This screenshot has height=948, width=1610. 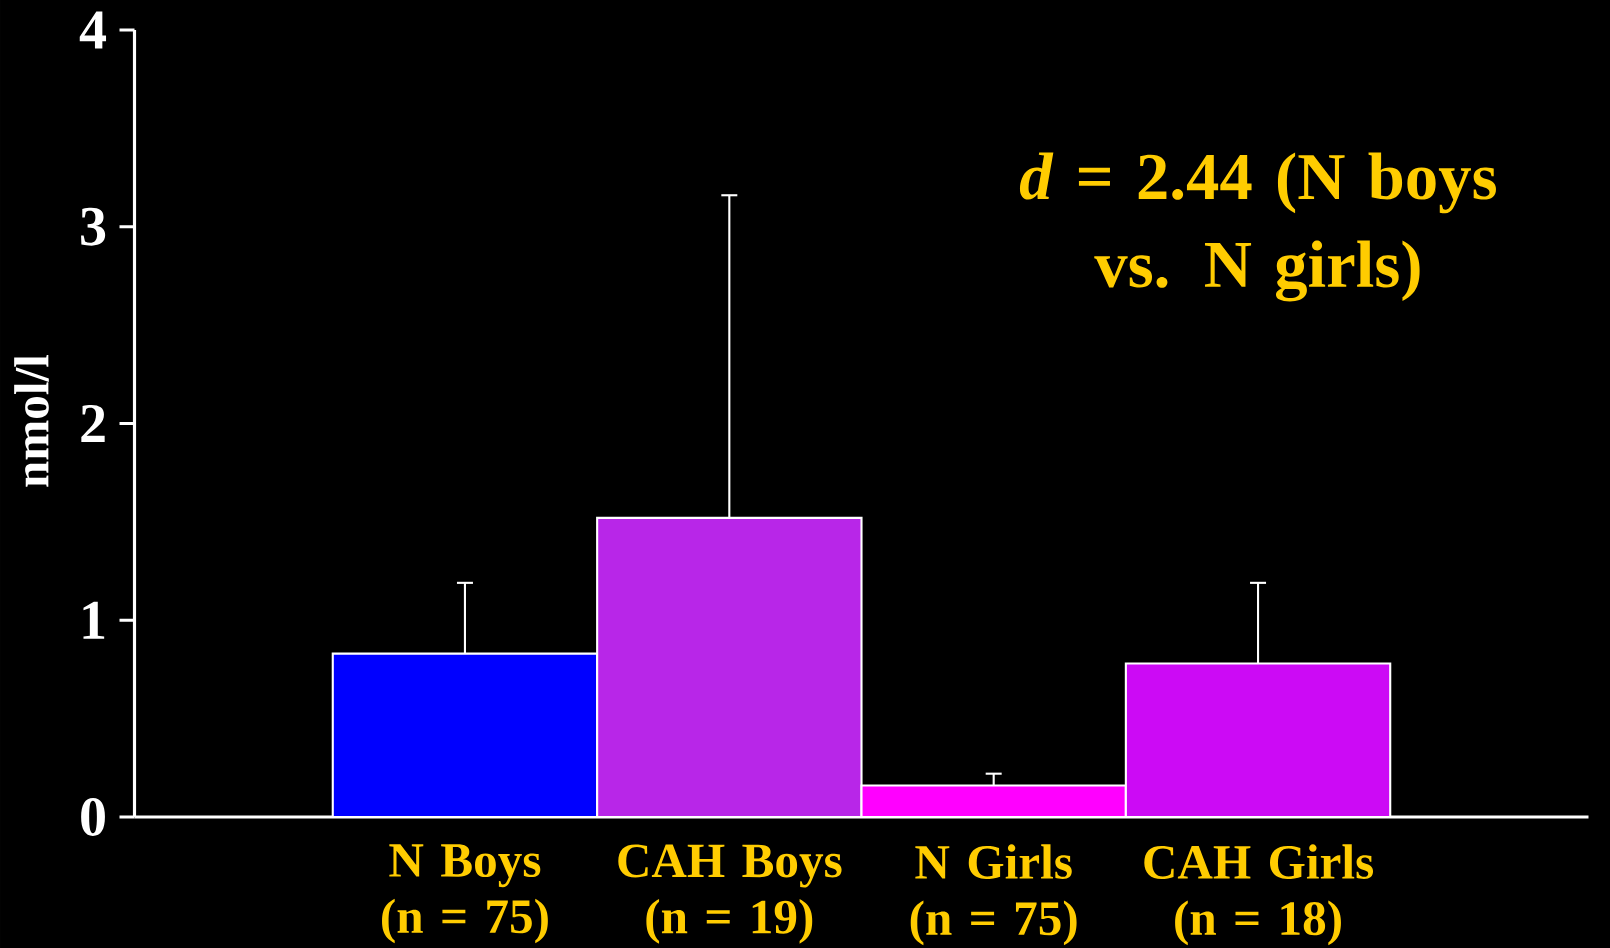 I want to click on y-tick-label: 4, so click(x=93, y=30).